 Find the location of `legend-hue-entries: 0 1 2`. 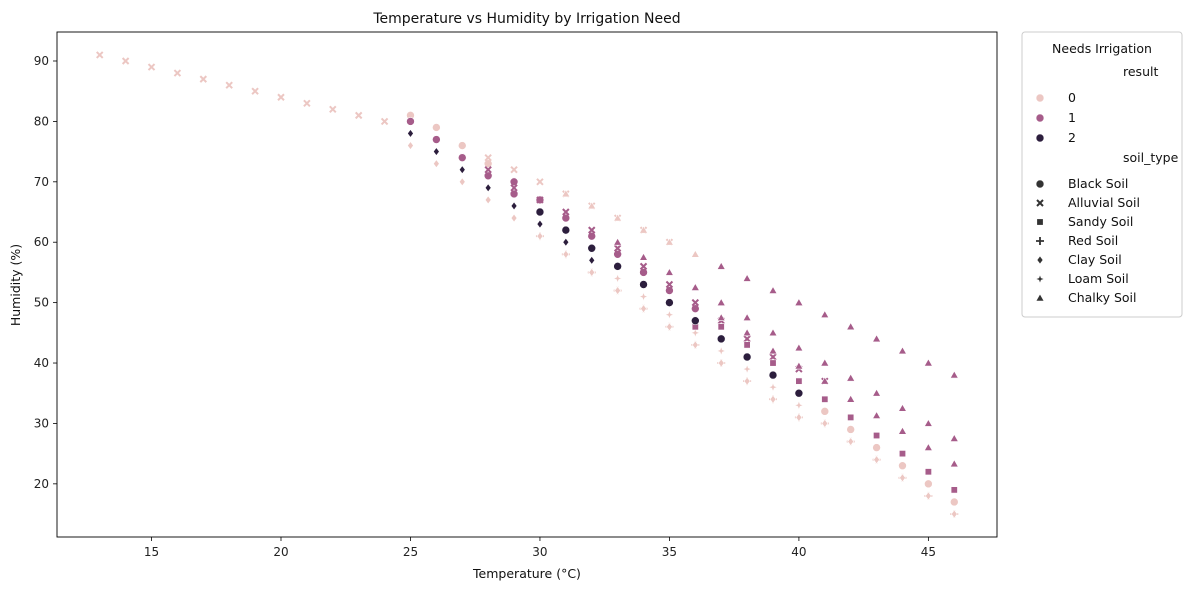

legend-hue-entries: 0 1 2 is located at coordinates (1055, 117).